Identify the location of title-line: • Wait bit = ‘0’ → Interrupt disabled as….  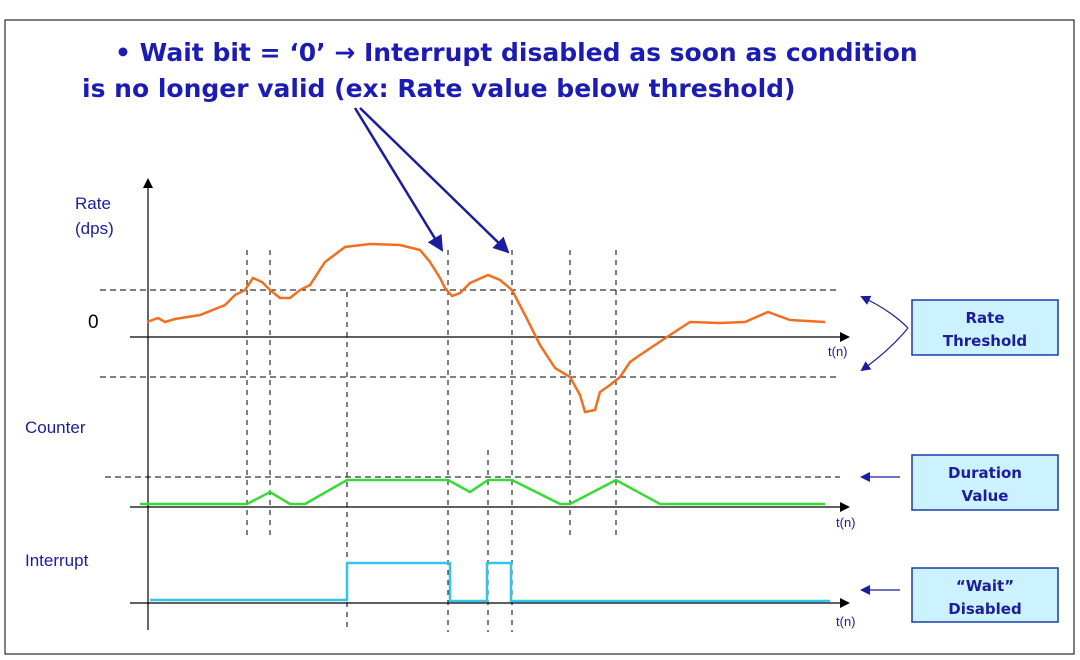
(516, 52).